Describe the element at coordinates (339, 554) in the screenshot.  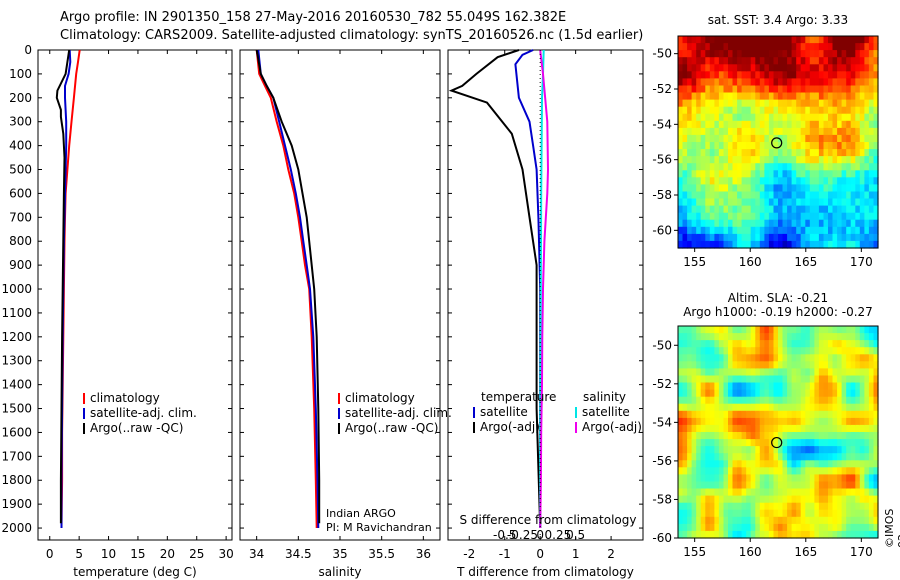
I see `x-tick-label: 35` at that location.